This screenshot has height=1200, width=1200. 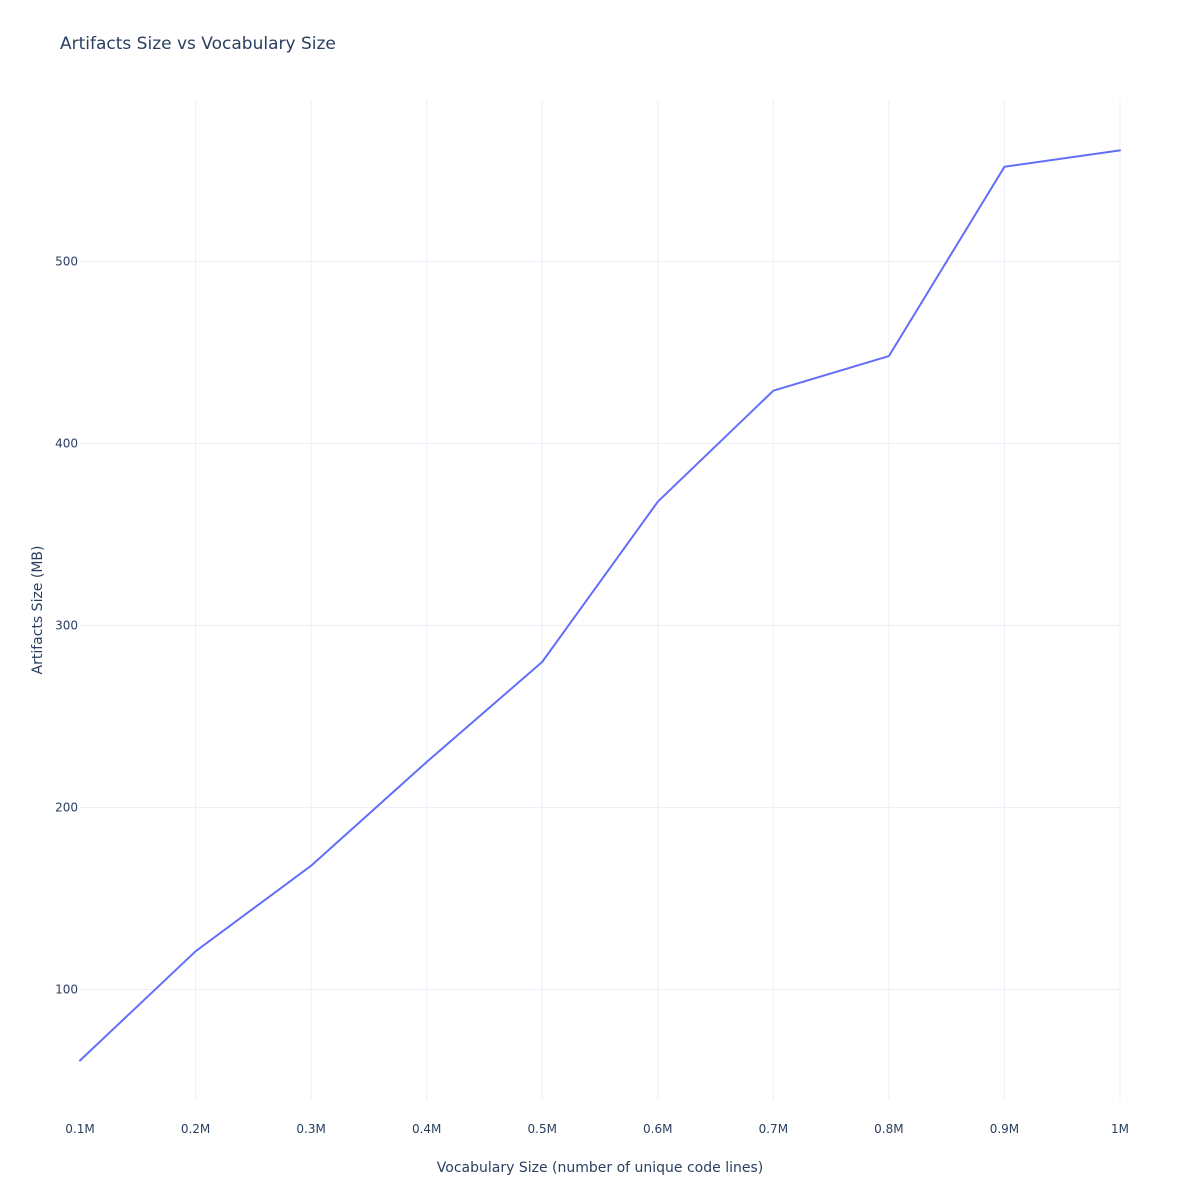 What do you see at coordinates (66, 443) in the screenshot?
I see `y-tick-label: 400` at bounding box center [66, 443].